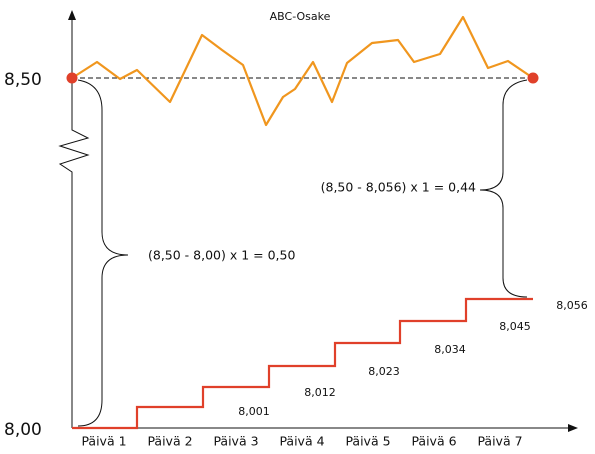  What do you see at coordinates (301, 441) in the screenshot?
I see `x-label: Päivä 4` at bounding box center [301, 441].